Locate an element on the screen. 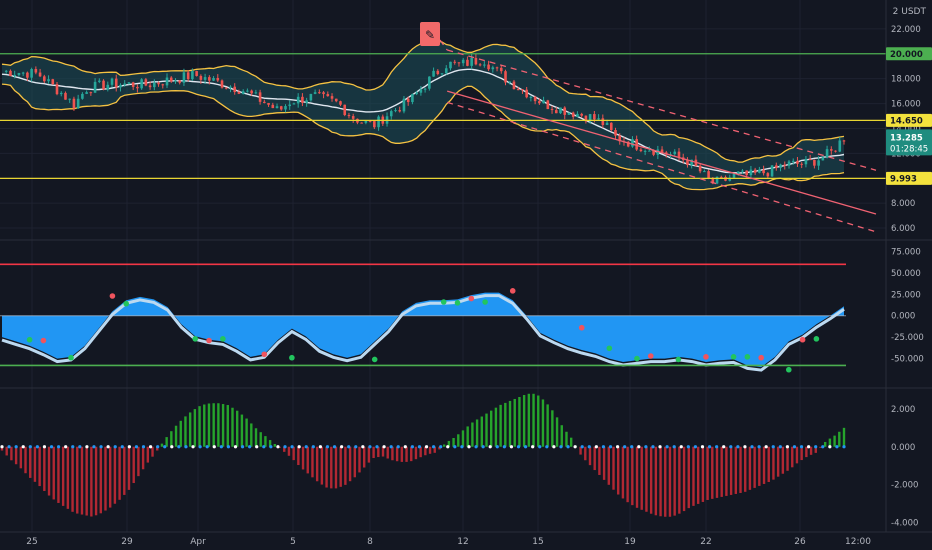  note-box is located at coordinates (430, 34).